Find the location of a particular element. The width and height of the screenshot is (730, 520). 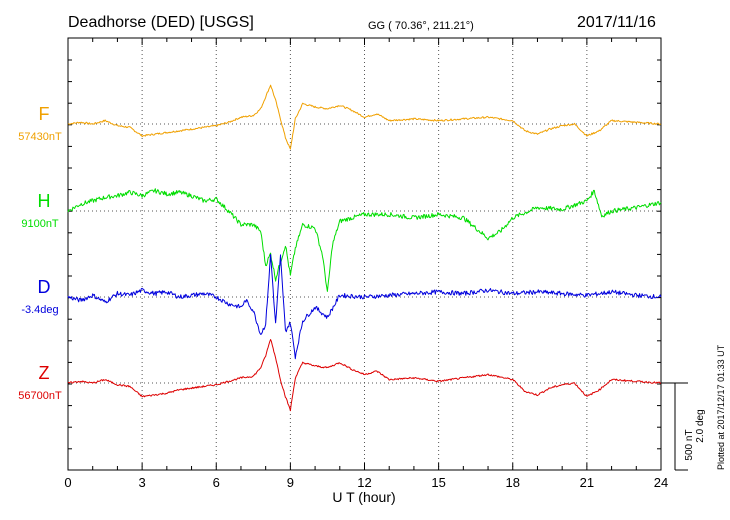

series-name-H: H is located at coordinates (44, 201).